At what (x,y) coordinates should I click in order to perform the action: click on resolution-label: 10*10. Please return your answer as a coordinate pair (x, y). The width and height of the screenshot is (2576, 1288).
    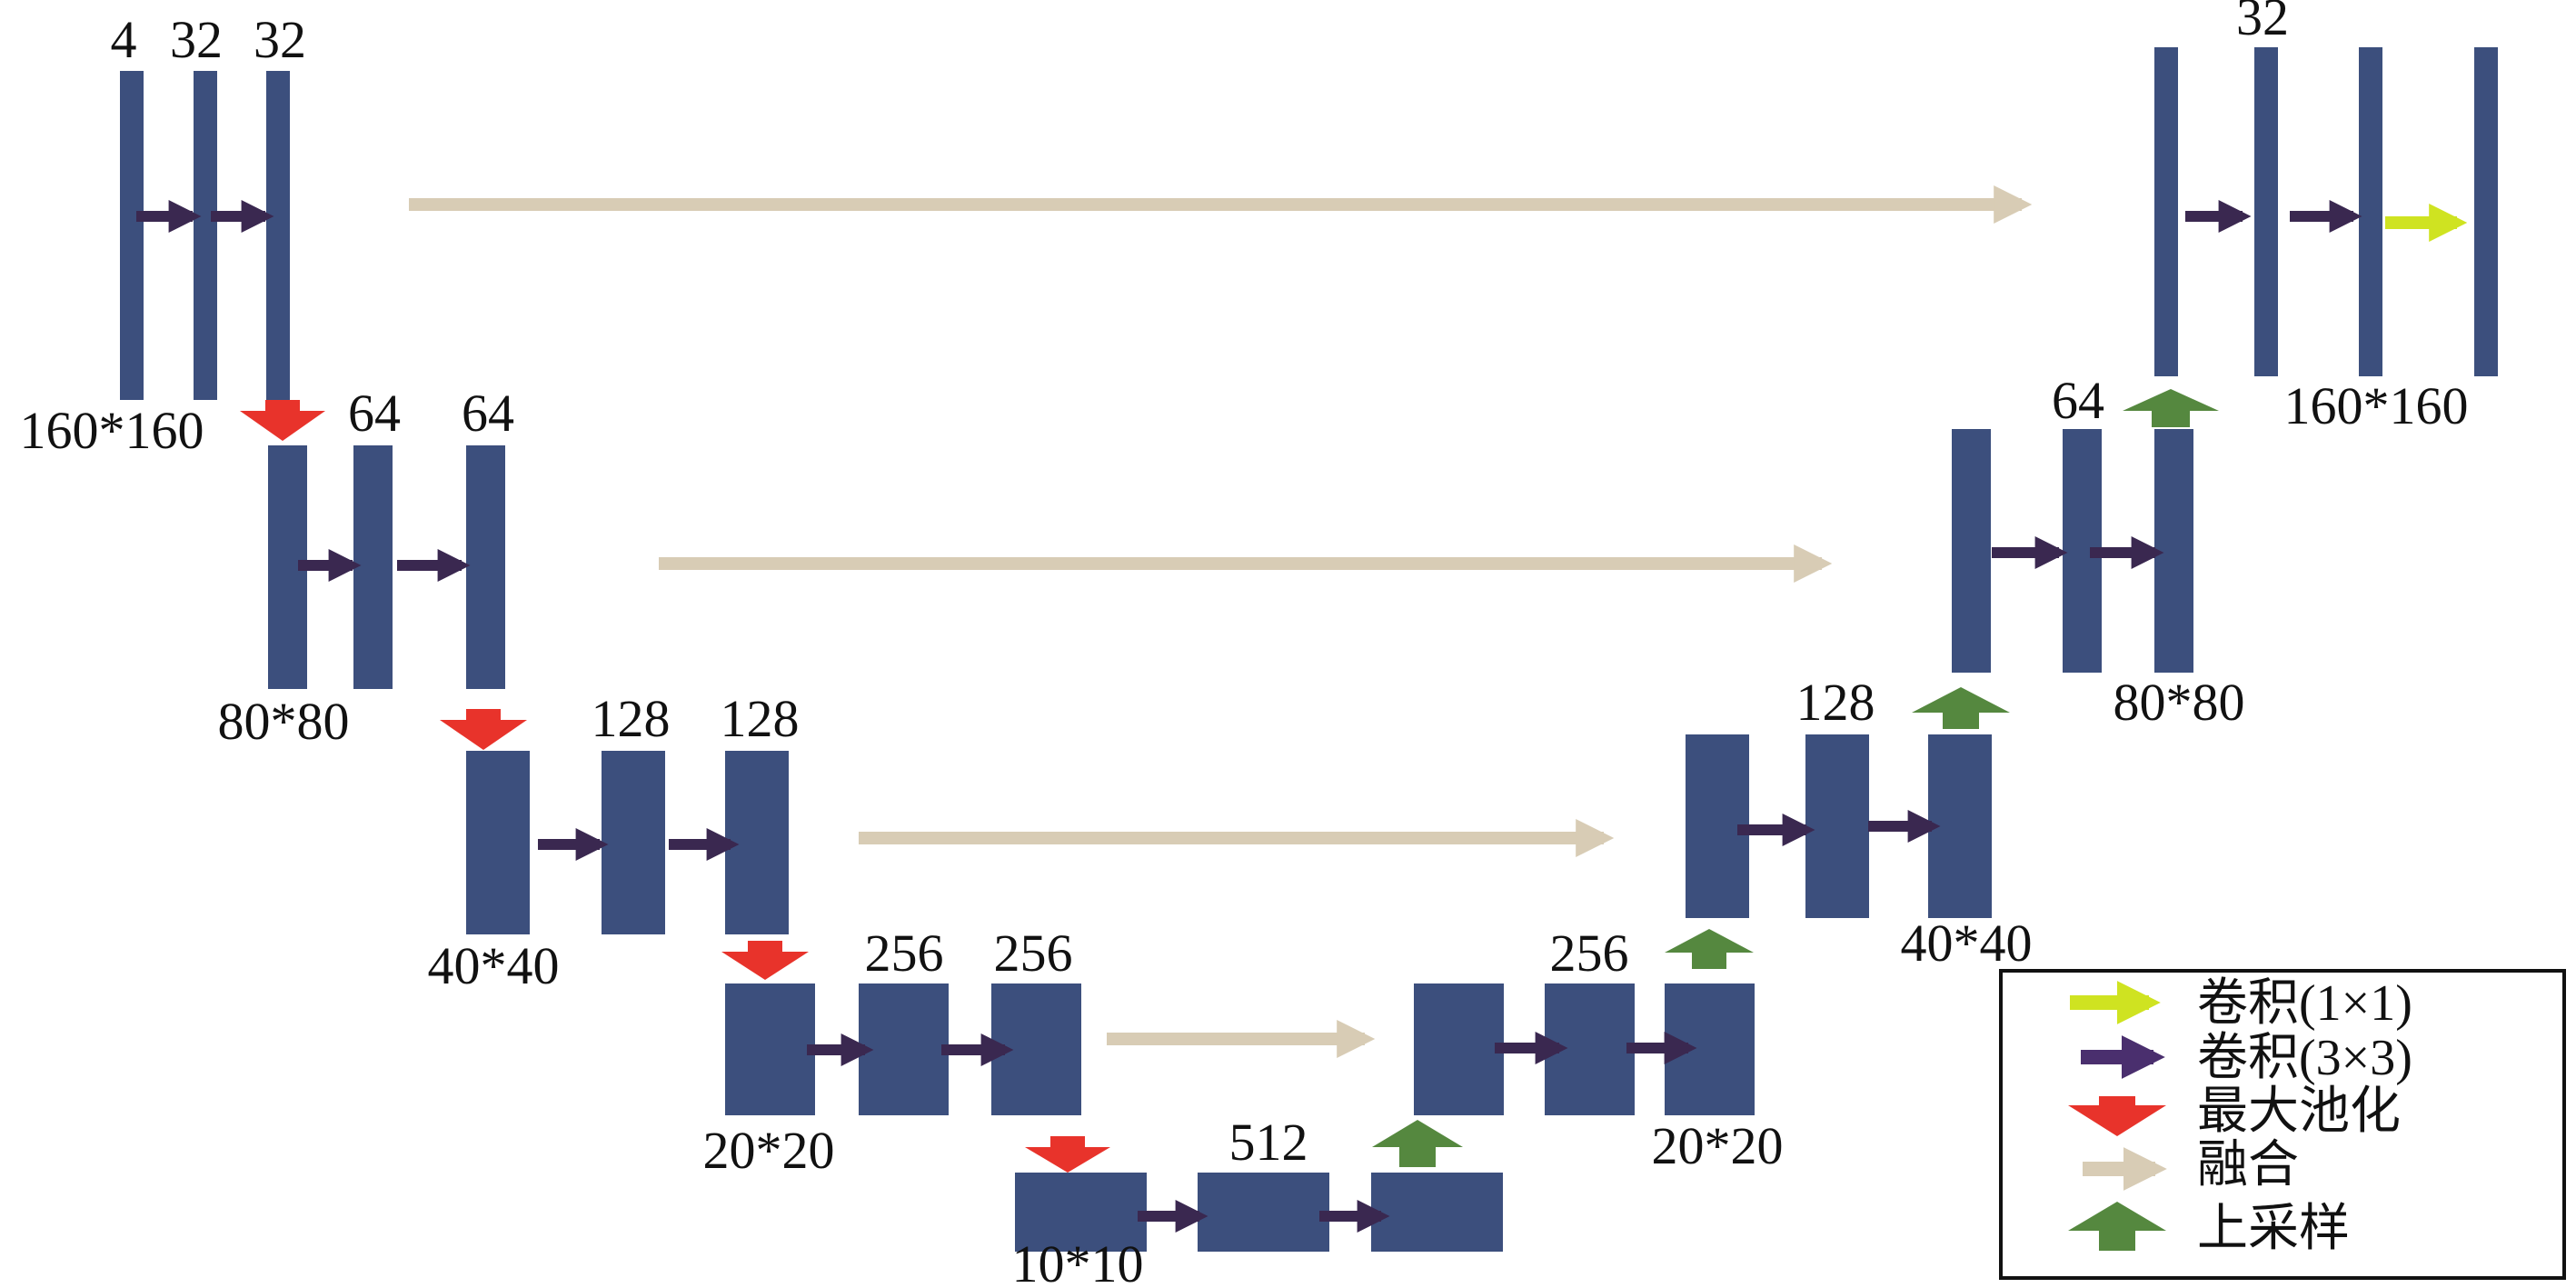
    Looking at the image, I should click on (1078, 1261).